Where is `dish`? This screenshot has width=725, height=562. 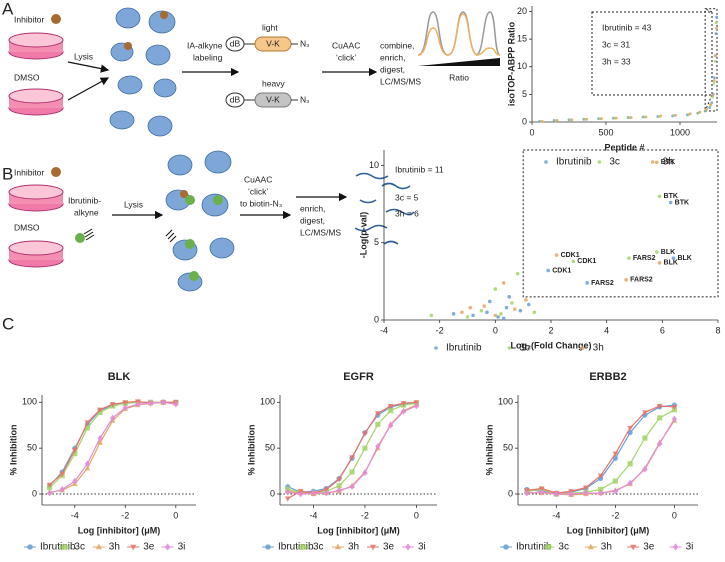
dish is located at coordinates (36, 254).